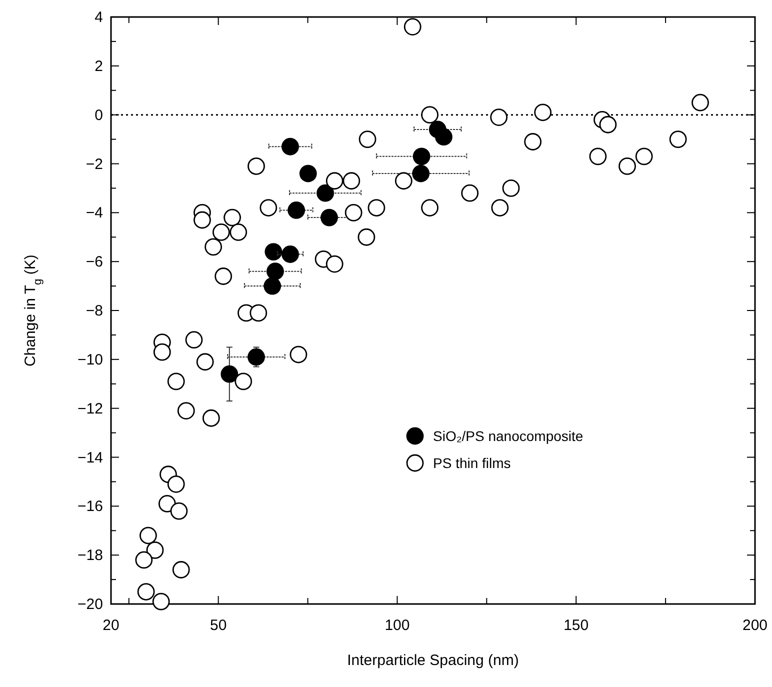 The image size is (772, 687). What do you see at coordinates (90, 507) in the screenshot?
I see `y-tick-label: −16` at bounding box center [90, 507].